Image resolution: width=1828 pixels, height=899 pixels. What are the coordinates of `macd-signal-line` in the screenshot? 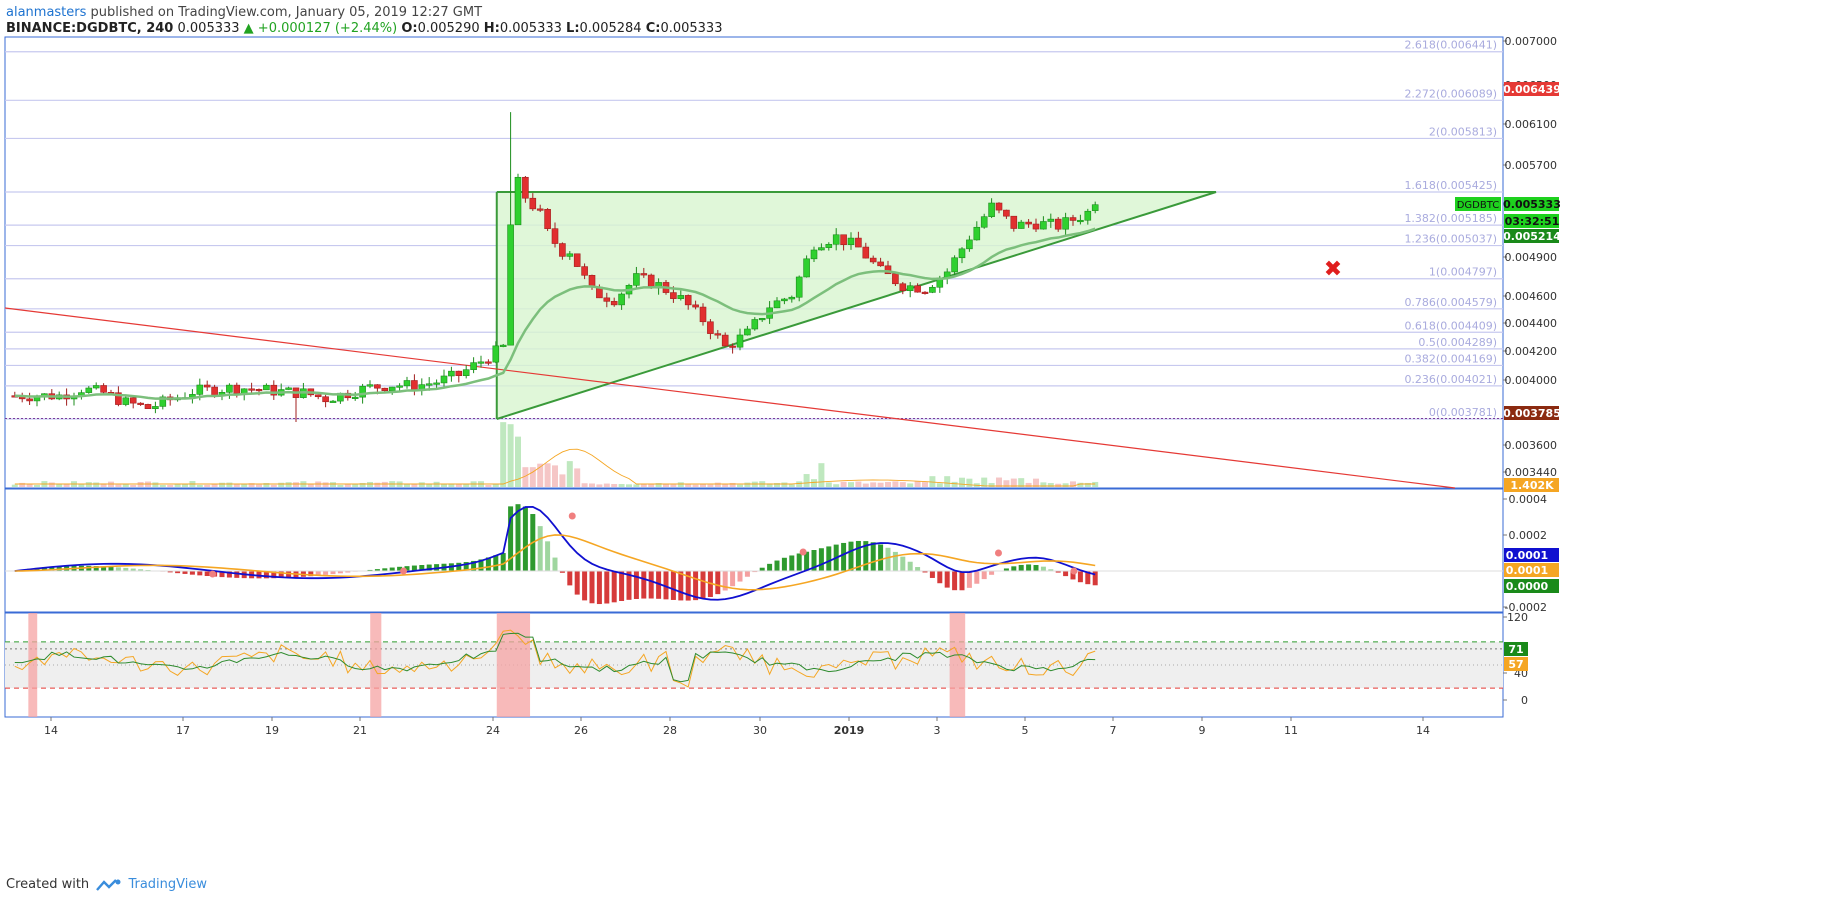 It's located at (555, 562).